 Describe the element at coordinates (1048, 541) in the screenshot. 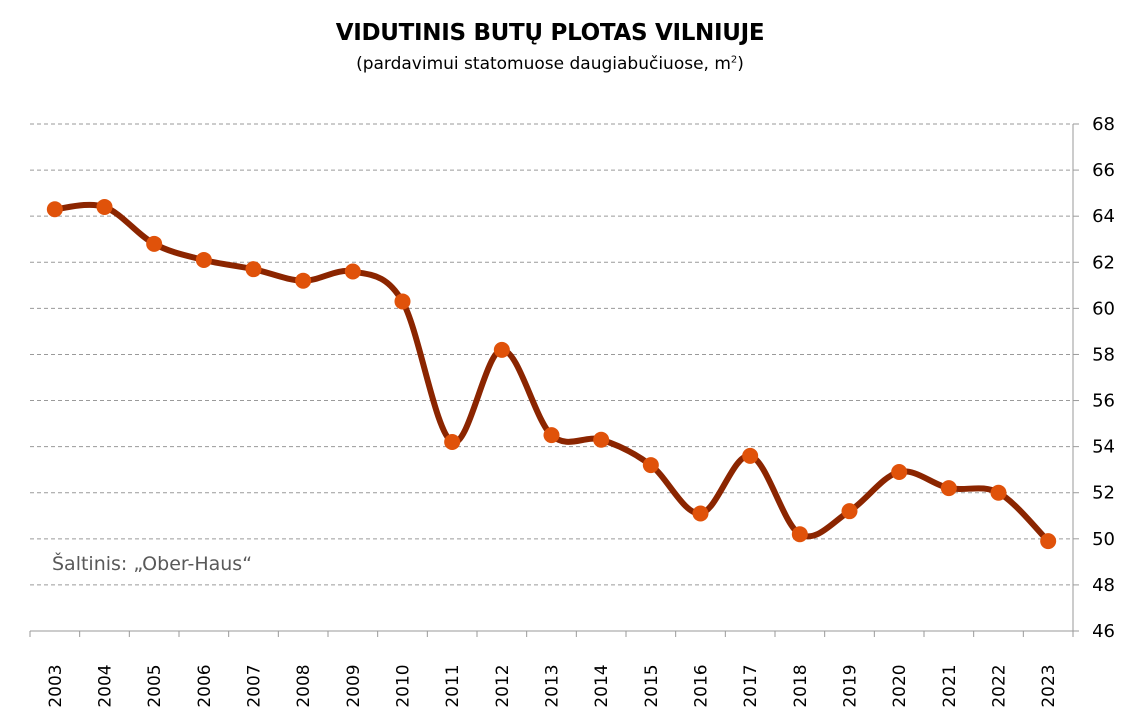

I see `data-point-2023` at that location.